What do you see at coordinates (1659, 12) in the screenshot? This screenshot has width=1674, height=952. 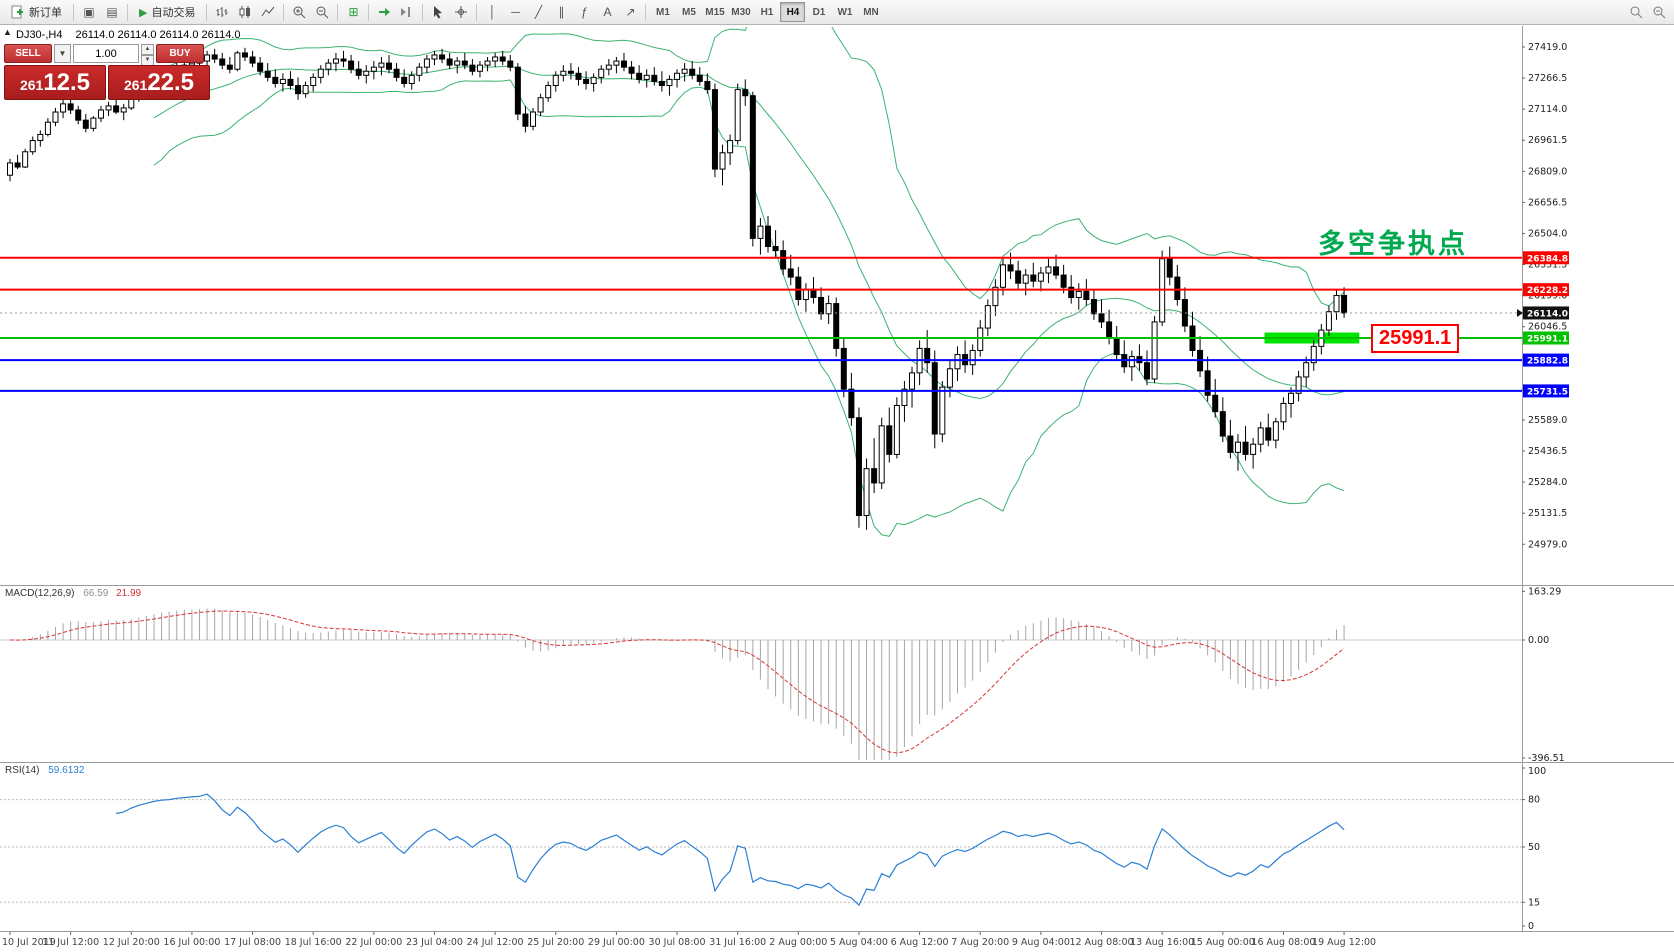 I see `zoom-tool-icon` at bounding box center [1659, 12].